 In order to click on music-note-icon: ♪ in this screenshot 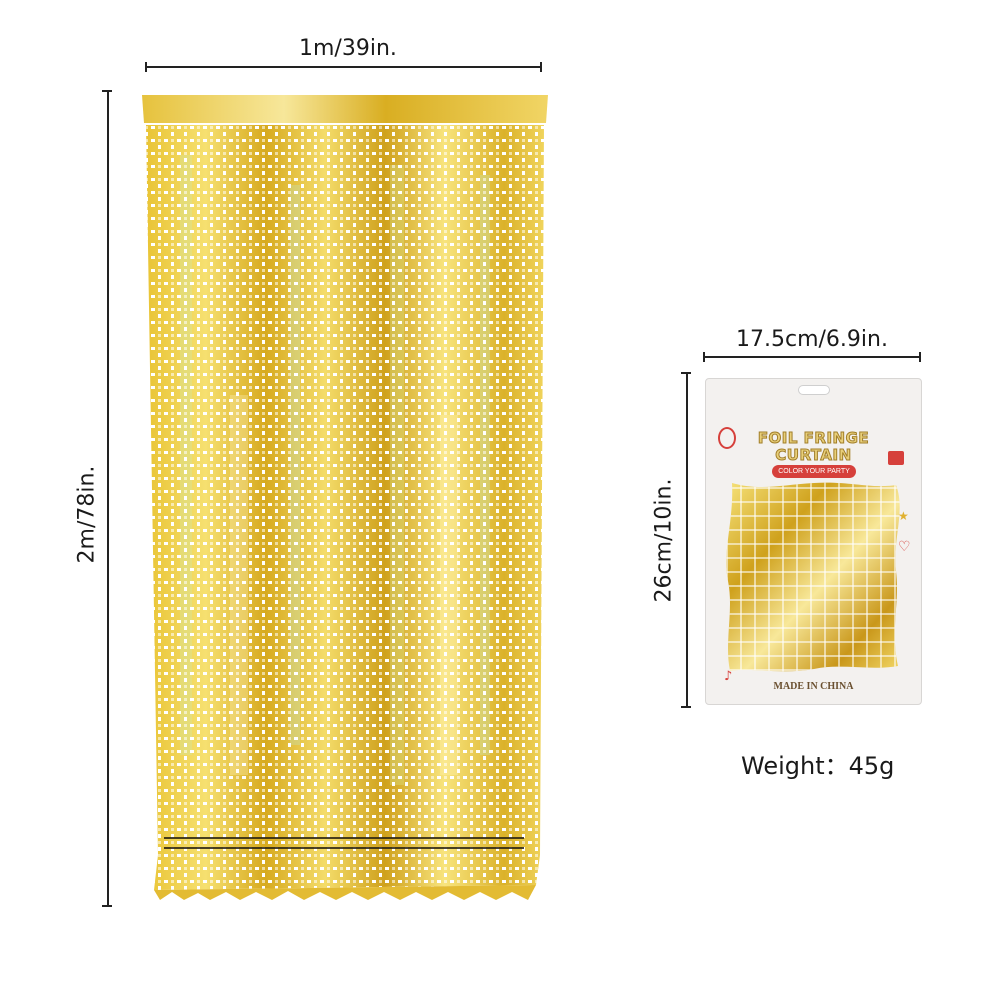, I will do `click(728, 676)`.